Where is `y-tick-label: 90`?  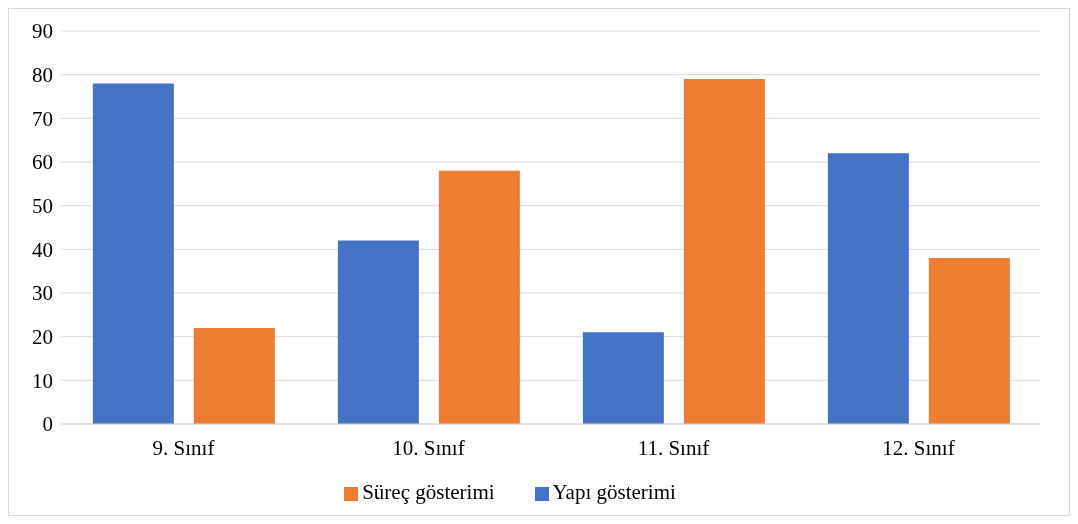
y-tick-label: 90 is located at coordinates (42, 31).